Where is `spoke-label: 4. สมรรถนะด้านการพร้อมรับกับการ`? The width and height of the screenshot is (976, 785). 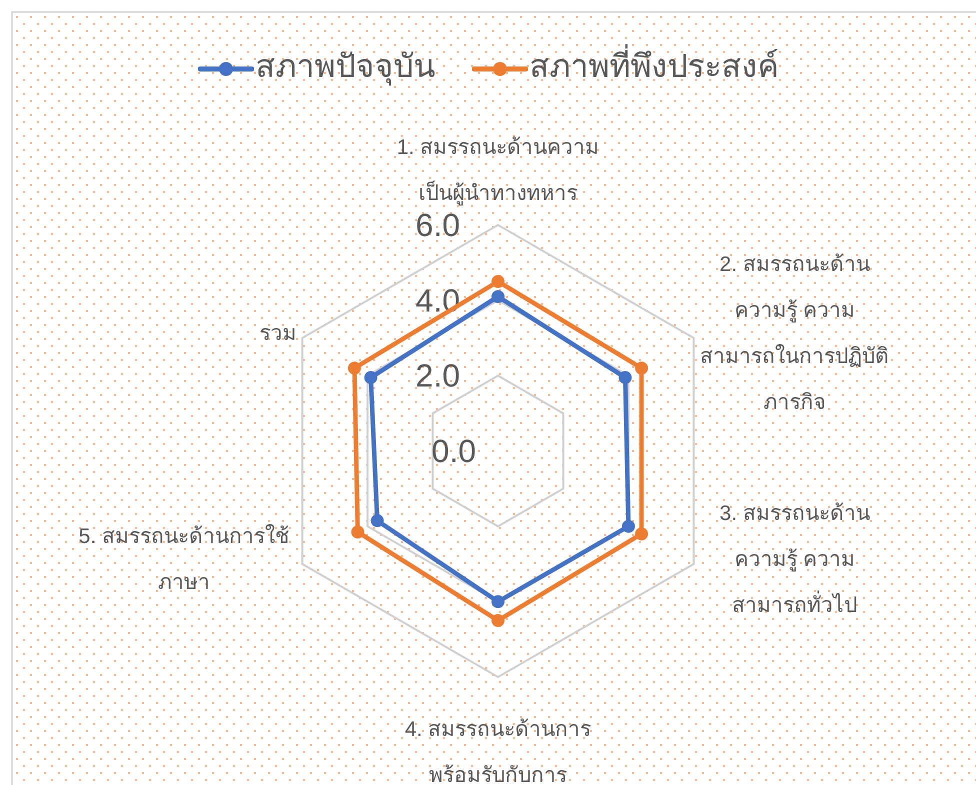 spoke-label: 4. สมรรถนะด้านการพร้อมรับกับการ is located at coordinates (498, 751).